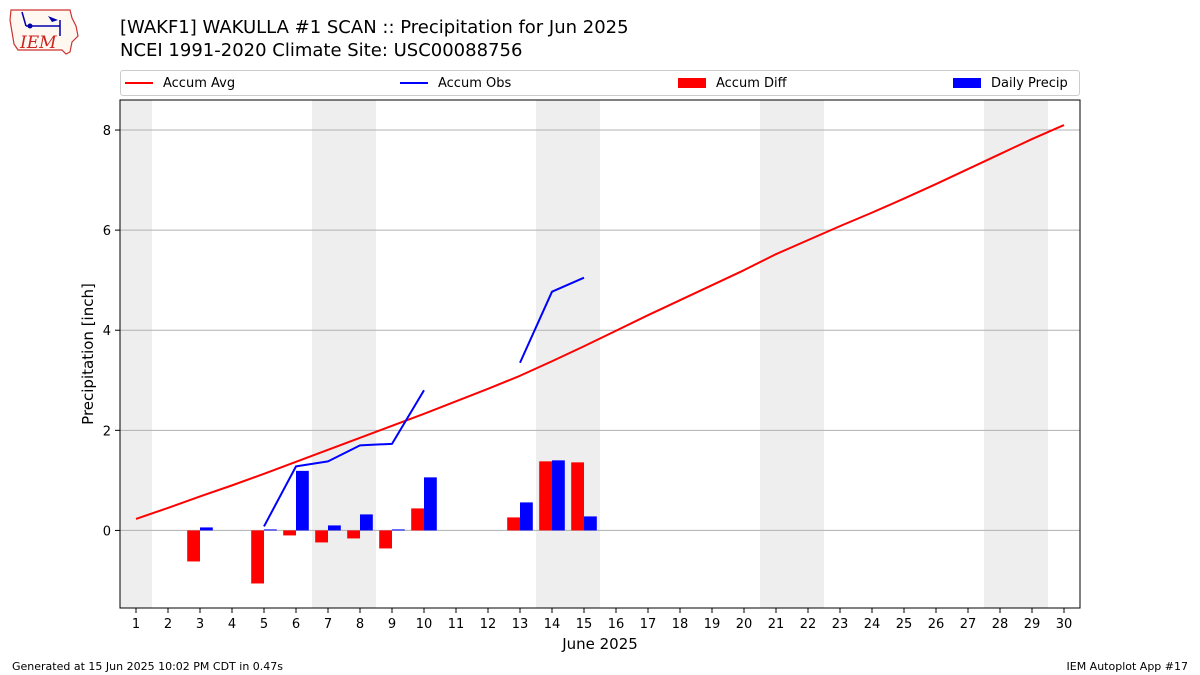 This screenshot has width=1200, height=675. What do you see at coordinates (808, 624) in the screenshot?
I see `x-tick-label: 22` at bounding box center [808, 624].